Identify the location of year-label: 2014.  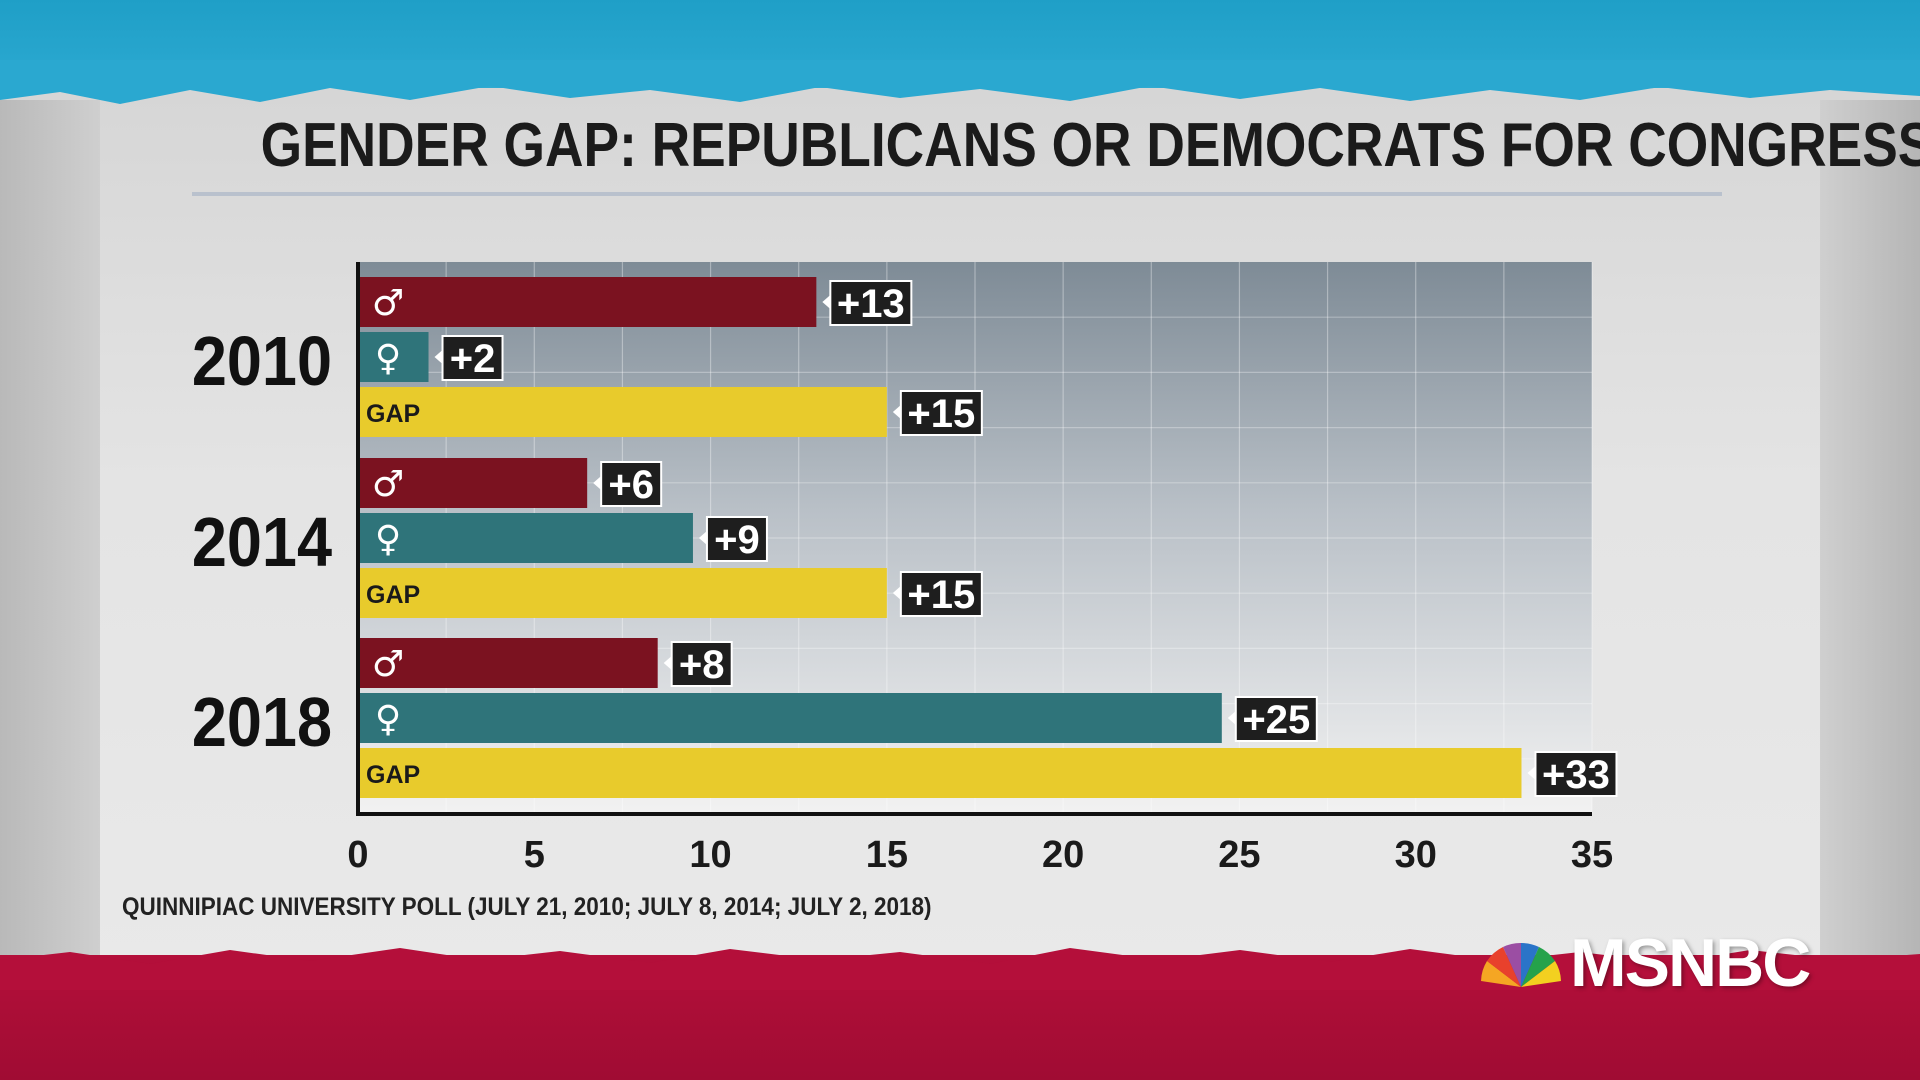
(262, 543).